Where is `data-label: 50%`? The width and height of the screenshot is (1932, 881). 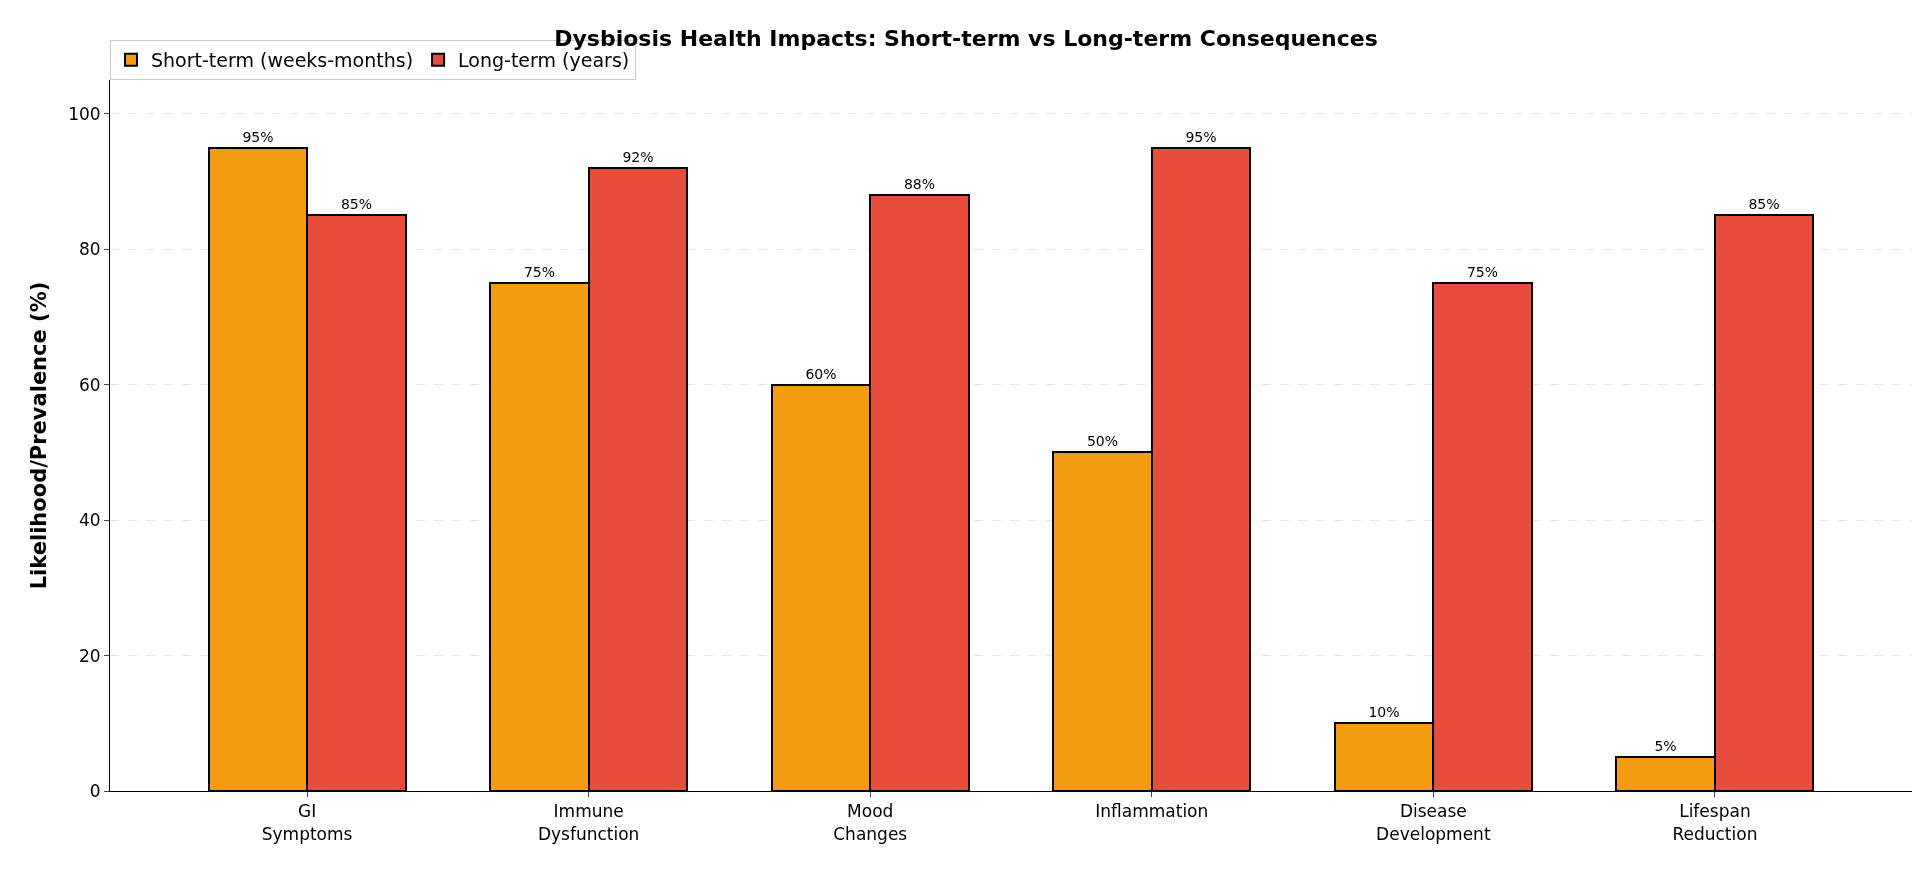 data-label: 50% is located at coordinates (1102, 441).